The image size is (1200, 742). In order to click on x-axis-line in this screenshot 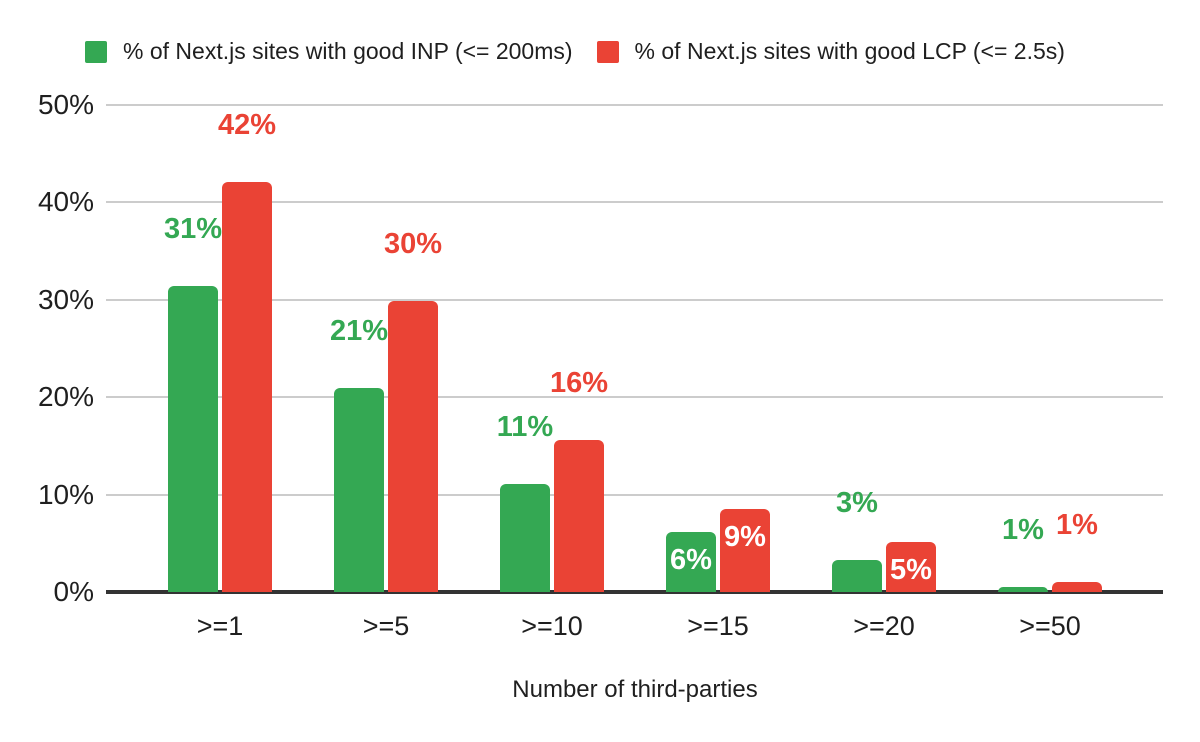, I will do `click(634, 592)`.